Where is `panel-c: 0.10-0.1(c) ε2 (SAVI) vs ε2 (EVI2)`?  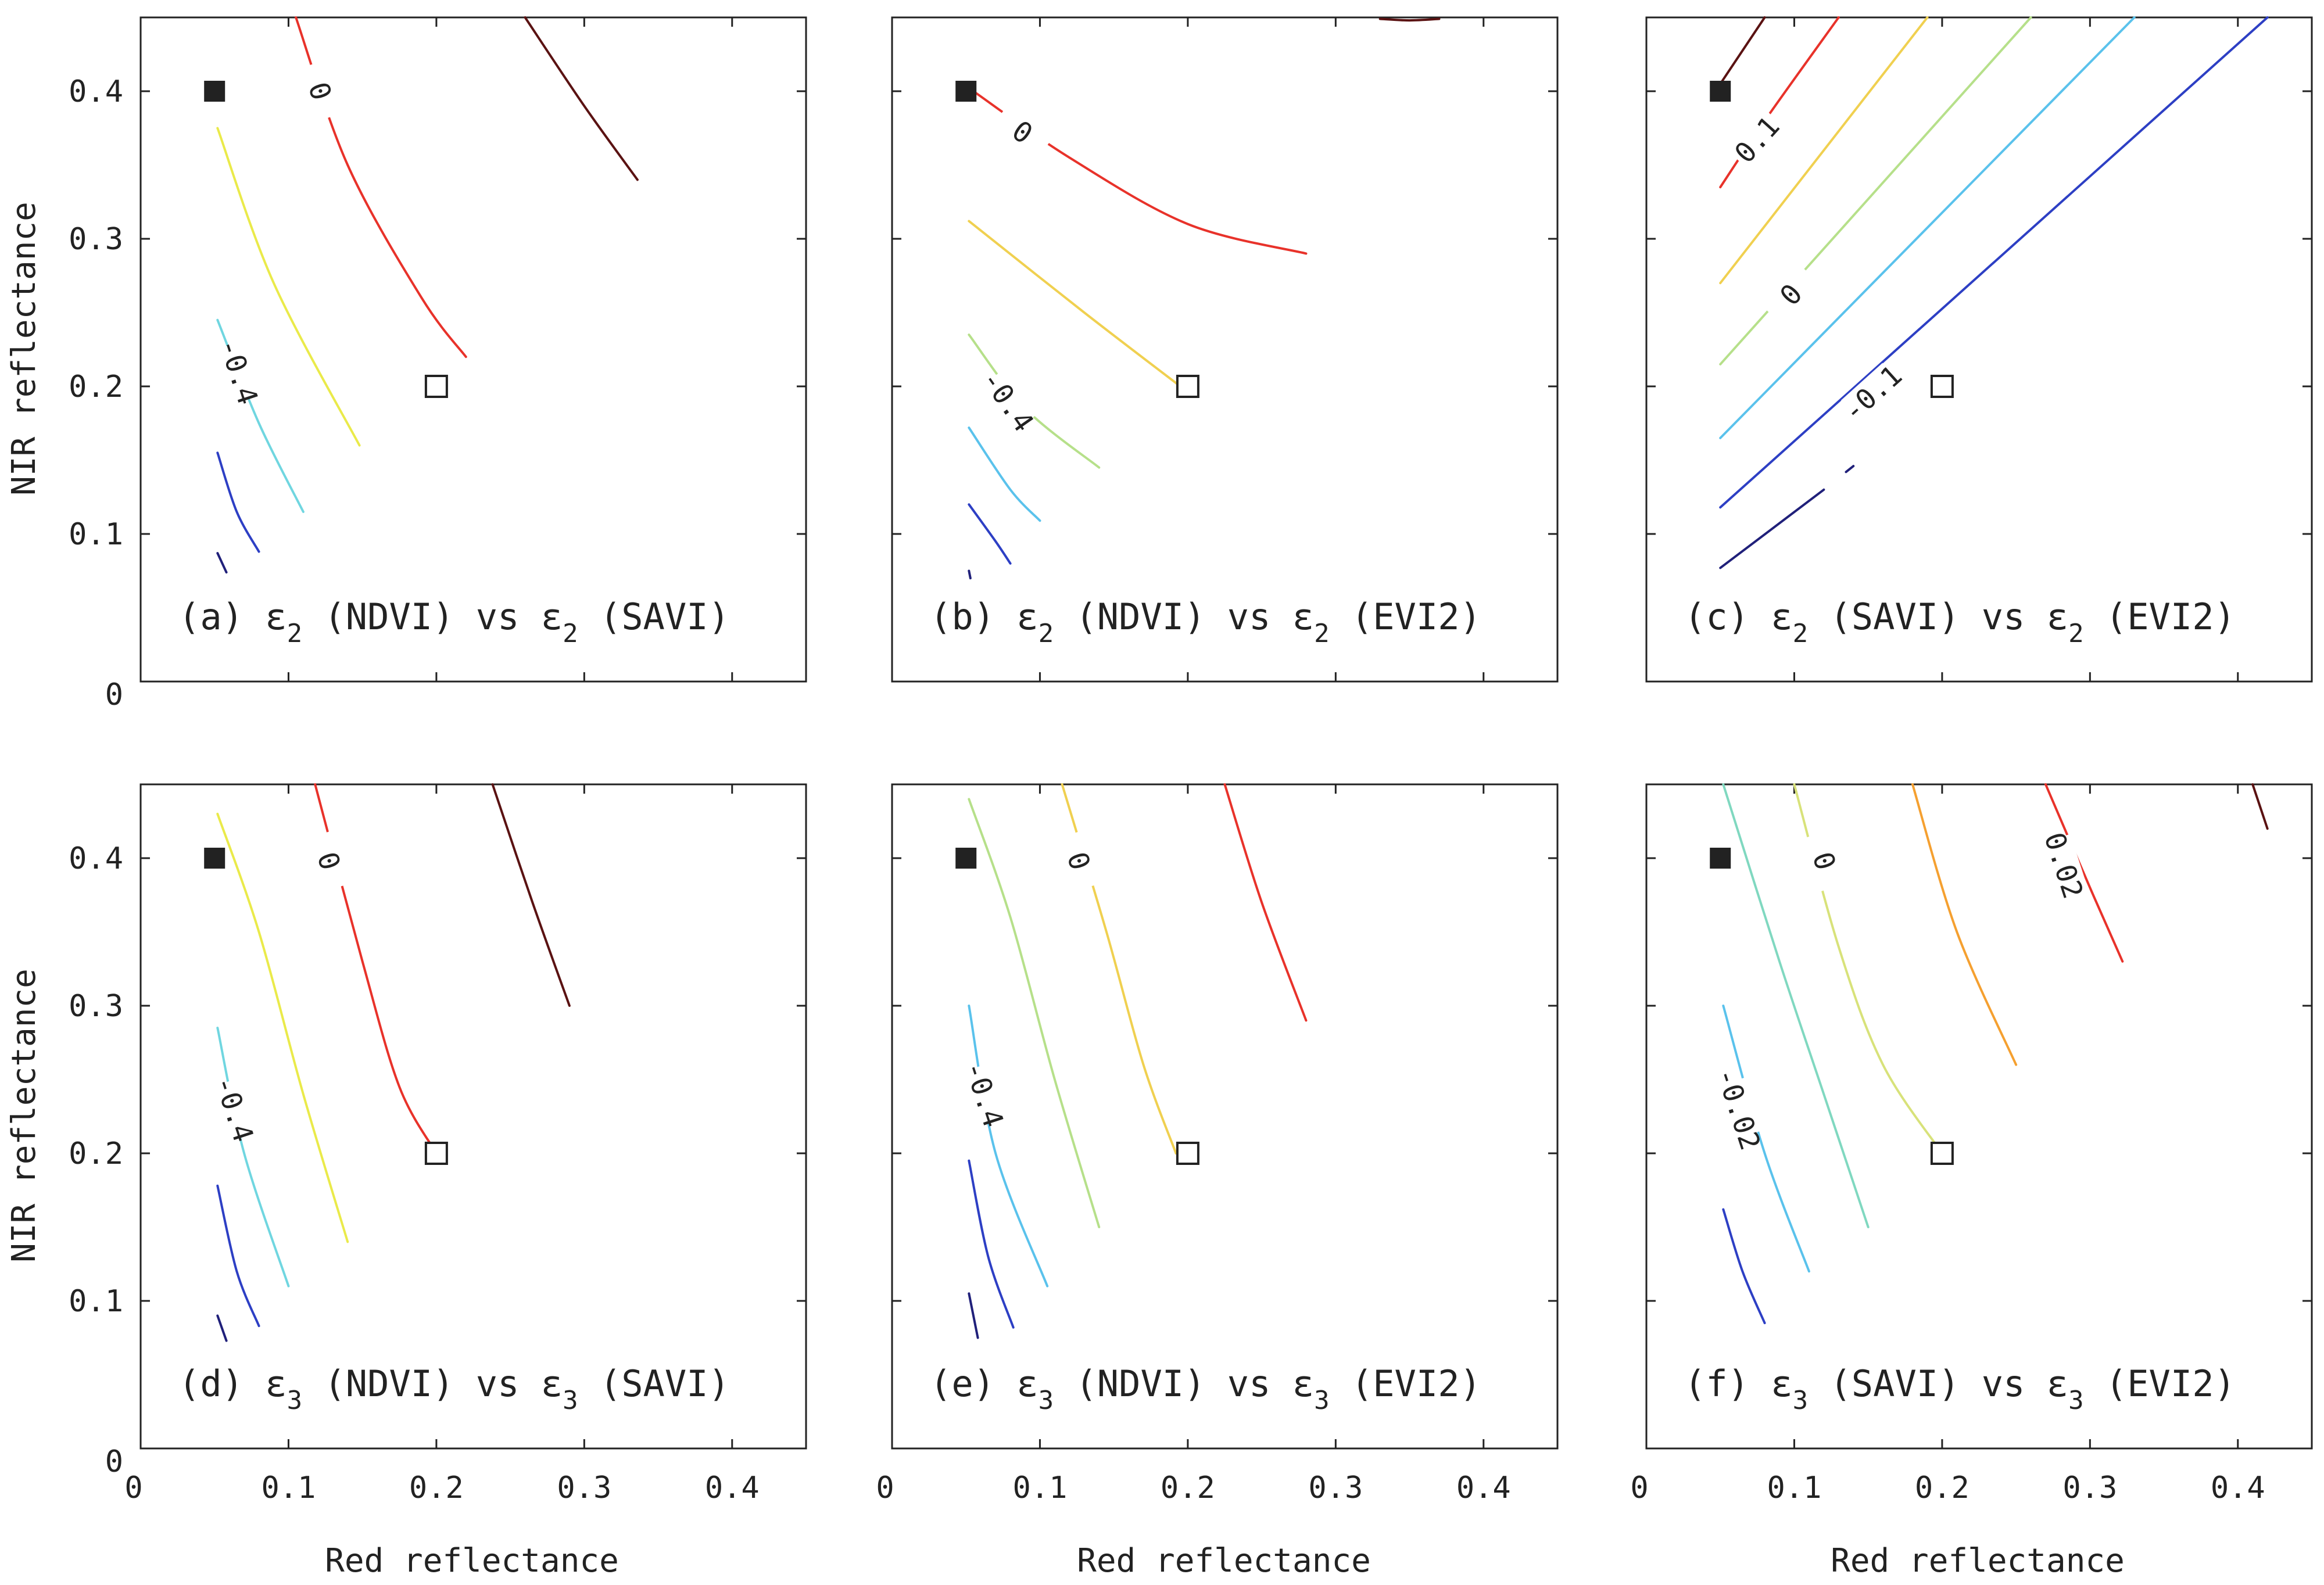 panel-c: 0.10-0.1(c) ε2 (SAVI) vs ε2 (EVI2) is located at coordinates (1979, 350).